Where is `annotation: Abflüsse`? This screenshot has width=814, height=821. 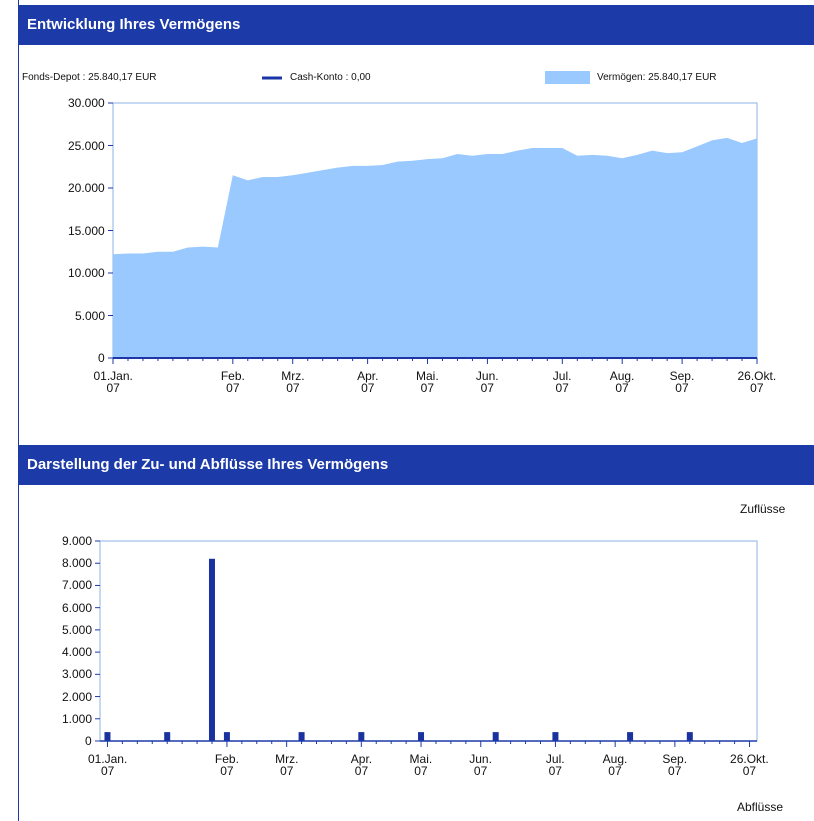
annotation: Abflüsse is located at coordinates (760, 807).